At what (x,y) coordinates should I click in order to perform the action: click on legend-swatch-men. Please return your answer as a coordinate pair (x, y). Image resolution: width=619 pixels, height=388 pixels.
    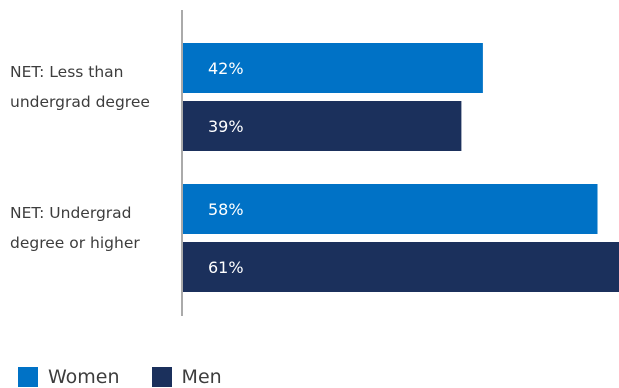
    Looking at the image, I should click on (161, 377).